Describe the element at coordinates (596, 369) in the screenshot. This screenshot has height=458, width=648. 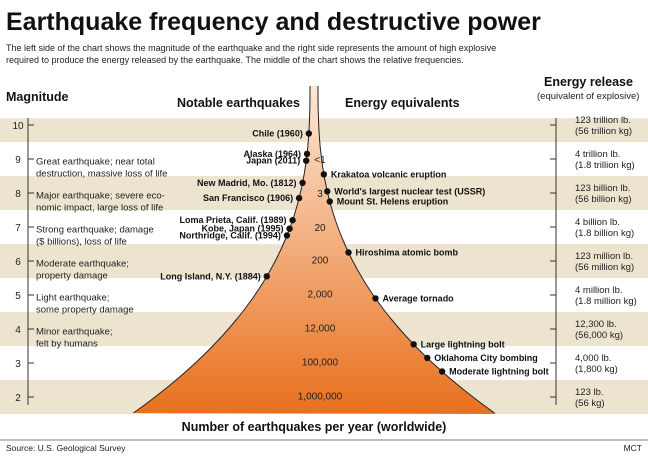
I see `energy-release-label: (1,800 kg)` at that location.